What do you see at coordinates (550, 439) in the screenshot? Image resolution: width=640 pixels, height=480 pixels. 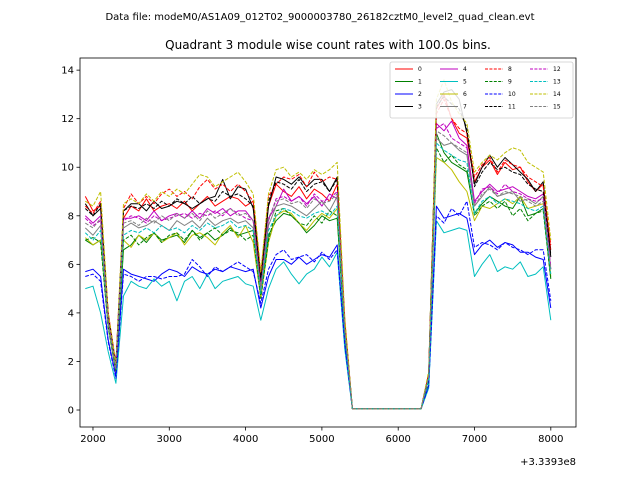 I see `x-tick-label: 8000` at bounding box center [550, 439].